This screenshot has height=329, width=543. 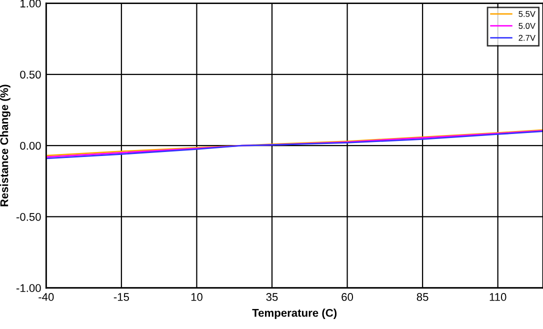 What do you see at coordinates (527, 25) in the screenshot?
I see `legend-label: 5.0V` at bounding box center [527, 25].